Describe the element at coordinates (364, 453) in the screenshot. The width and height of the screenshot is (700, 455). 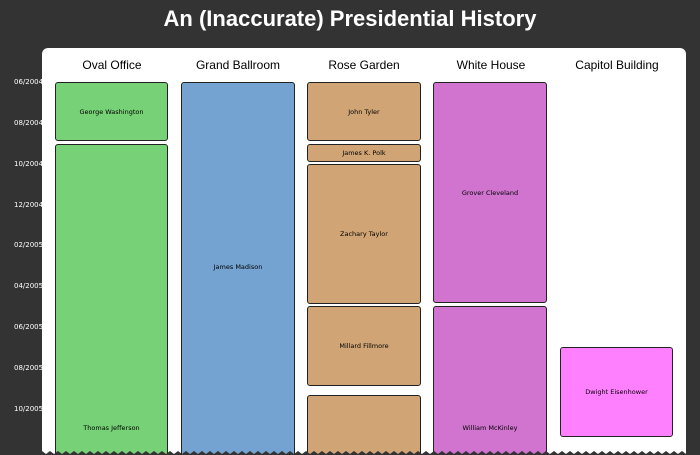
I see `torn-edge` at that location.